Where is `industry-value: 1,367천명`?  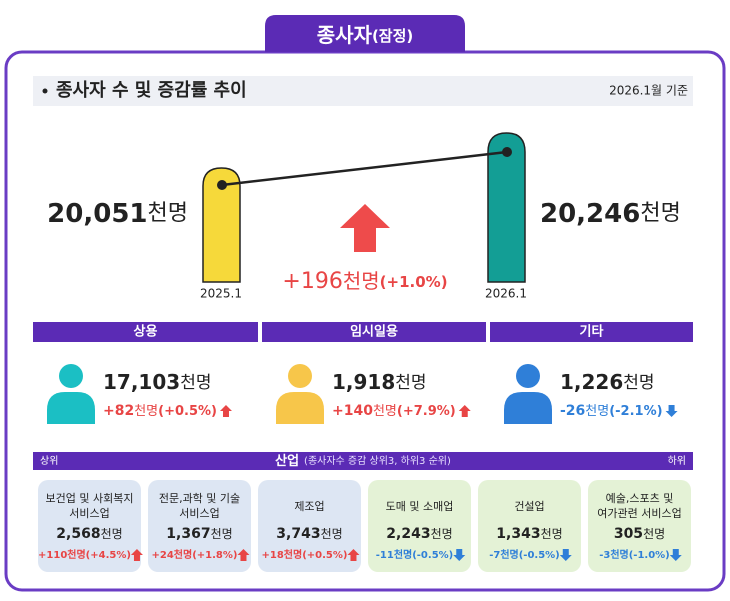 industry-value: 1,367천명 is located at coordinates (199, 534).